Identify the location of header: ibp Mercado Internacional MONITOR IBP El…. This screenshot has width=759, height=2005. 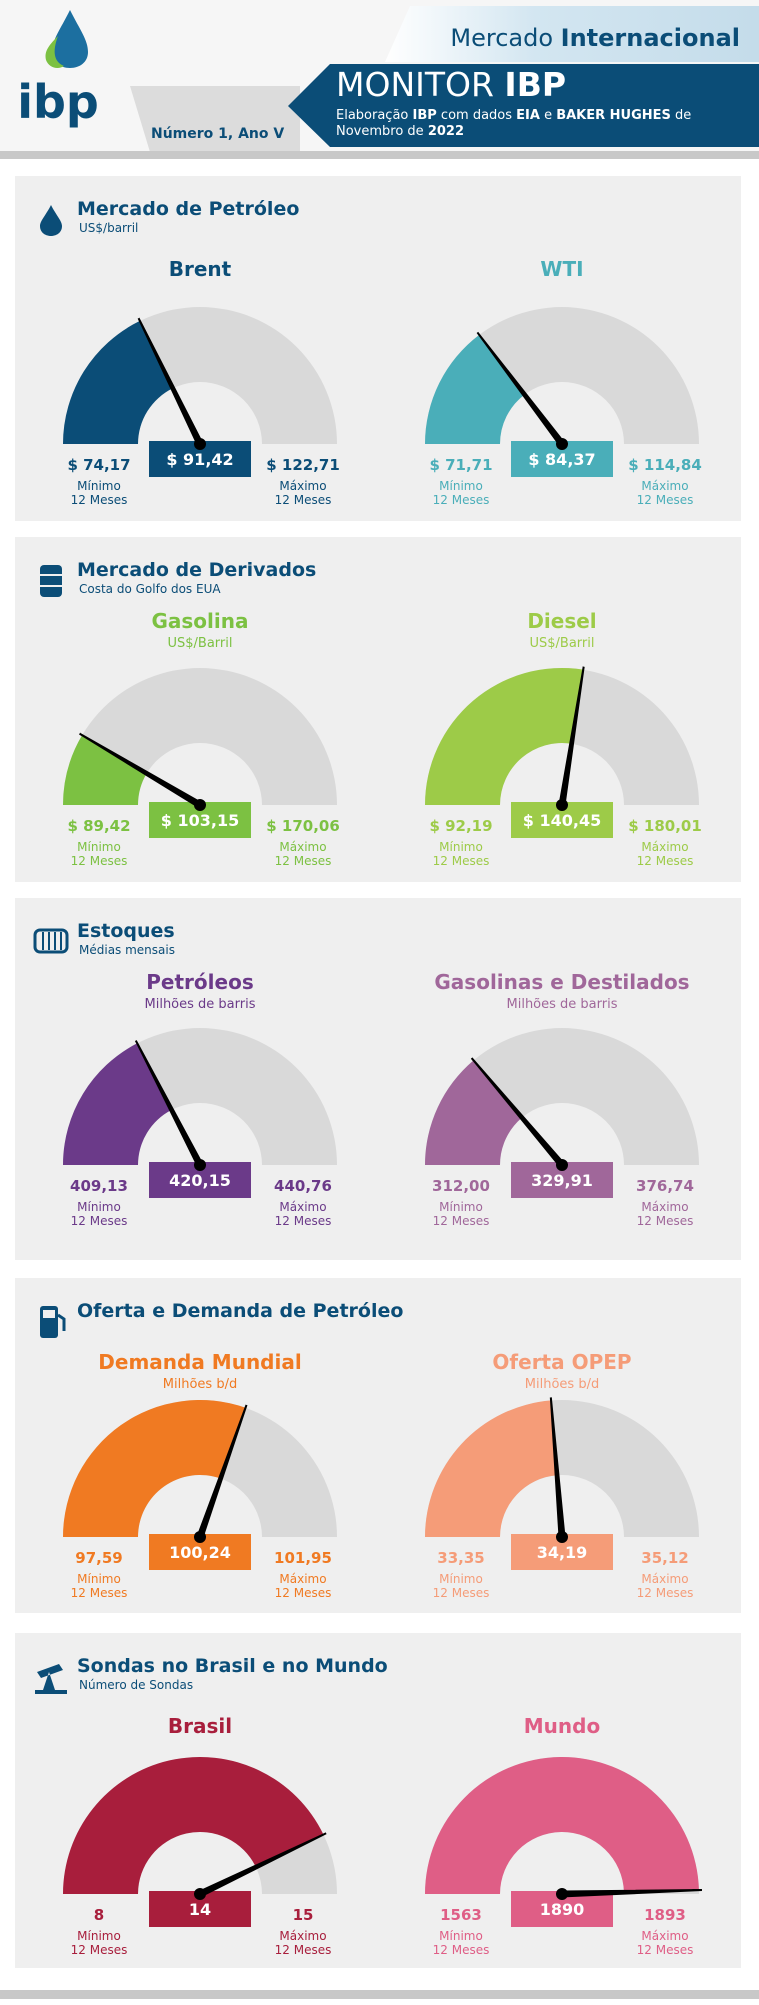
(379, 79).